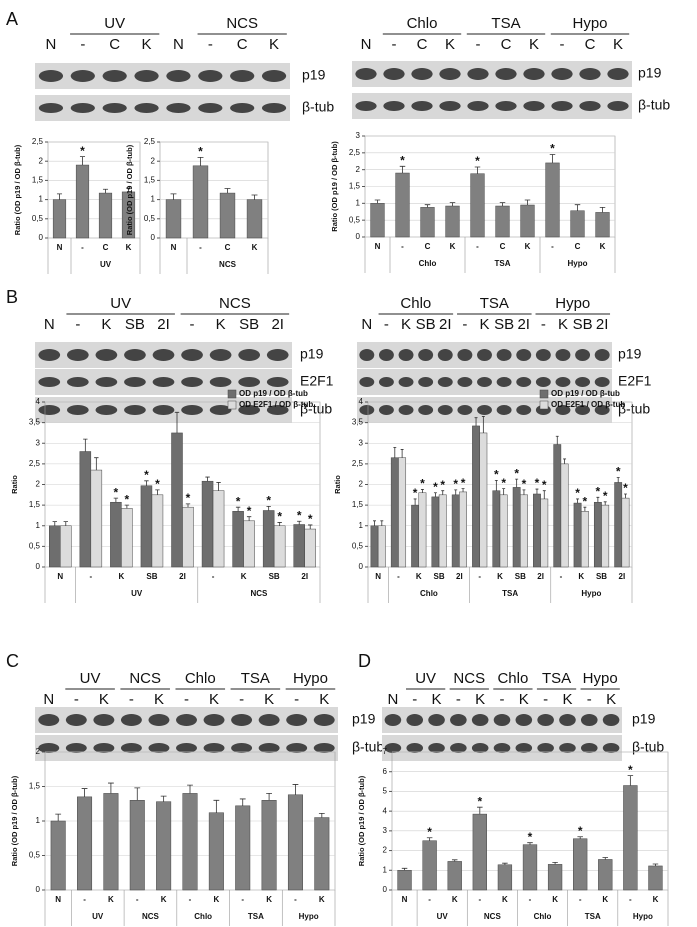 Image resolution: width=697 pixels, height=927 pixels. What do you see at coordinates (634, 409) in the screenshot?
I see `band-label: β-tub` at bounding box center [634, 409].